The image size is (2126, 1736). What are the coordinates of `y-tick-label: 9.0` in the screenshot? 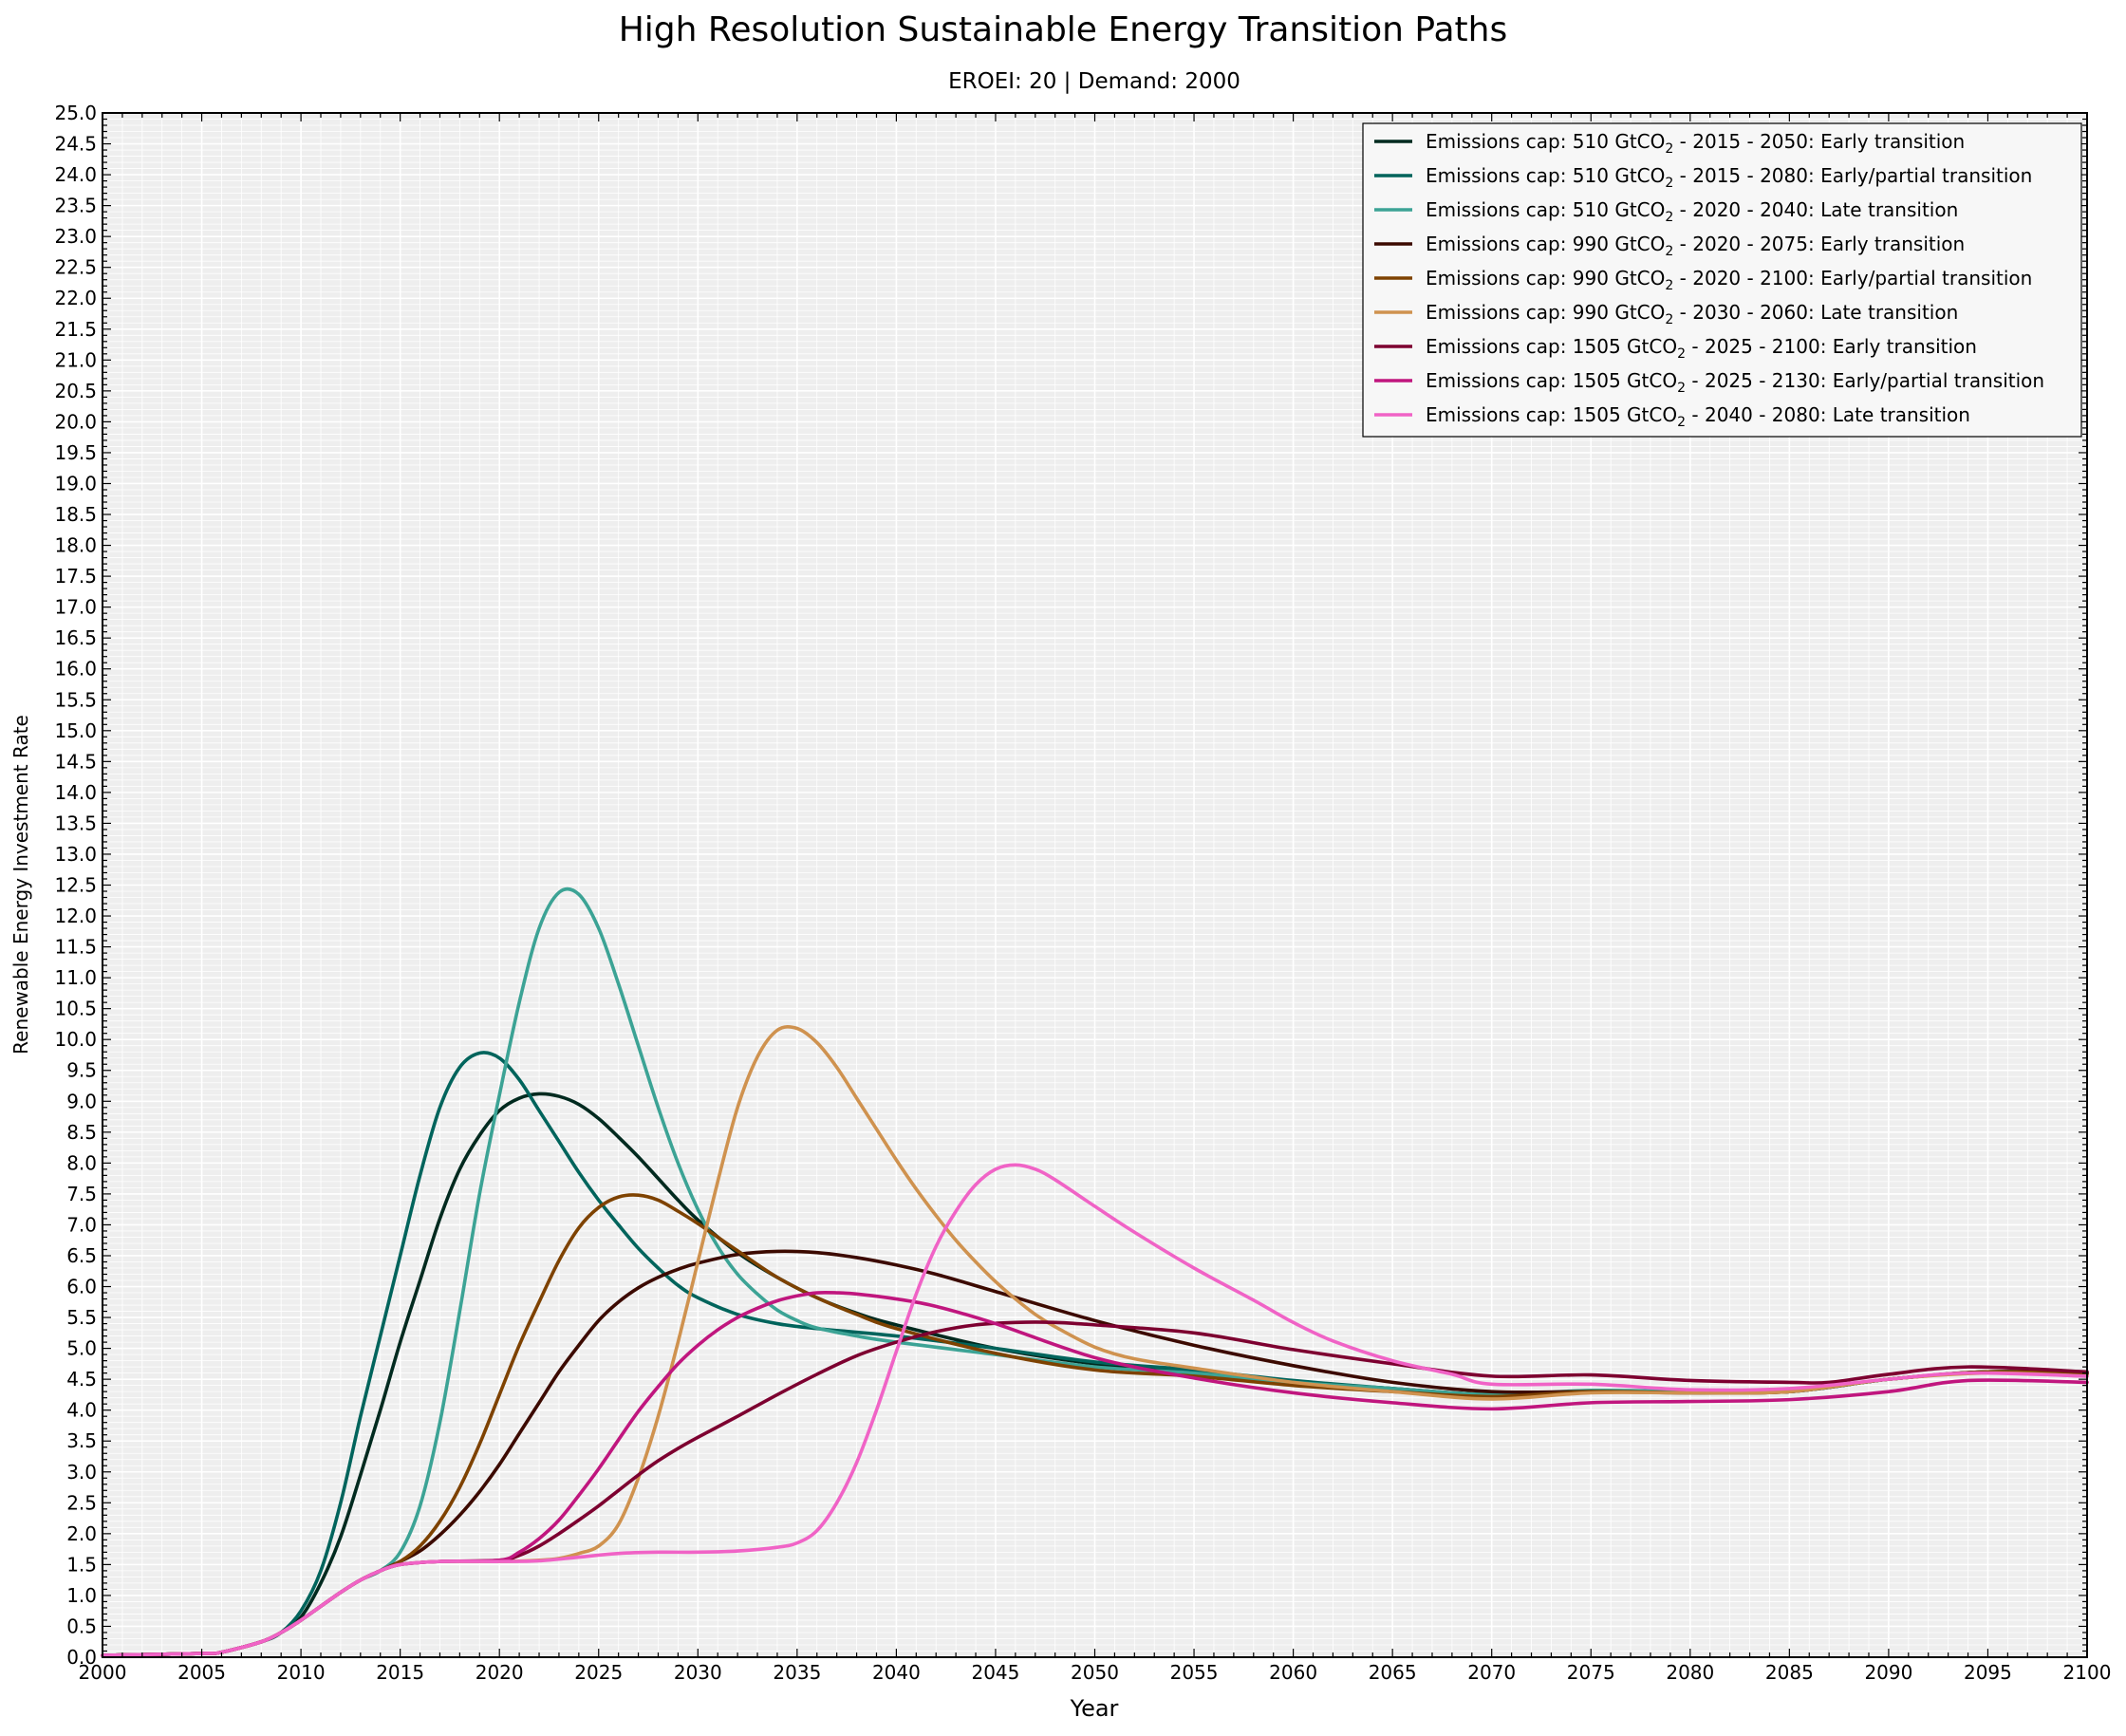 It's located at (81, 1101).